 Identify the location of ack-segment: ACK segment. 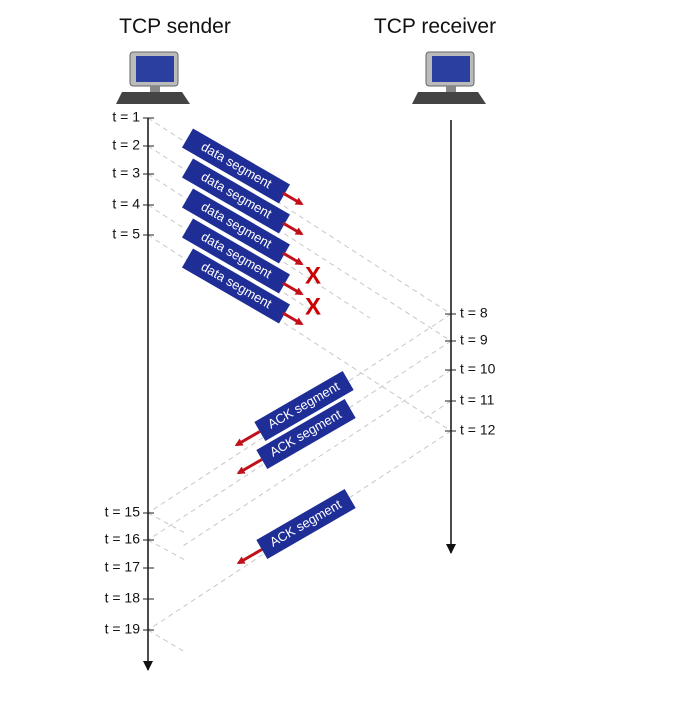
(296, 526).